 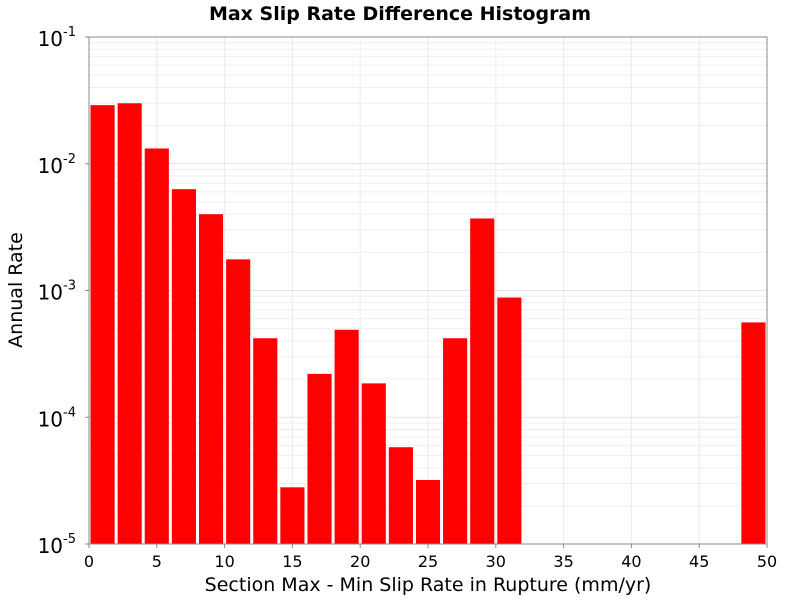 I want to click on y-tick-label: 10⁻³, so click(x=57, y=292).